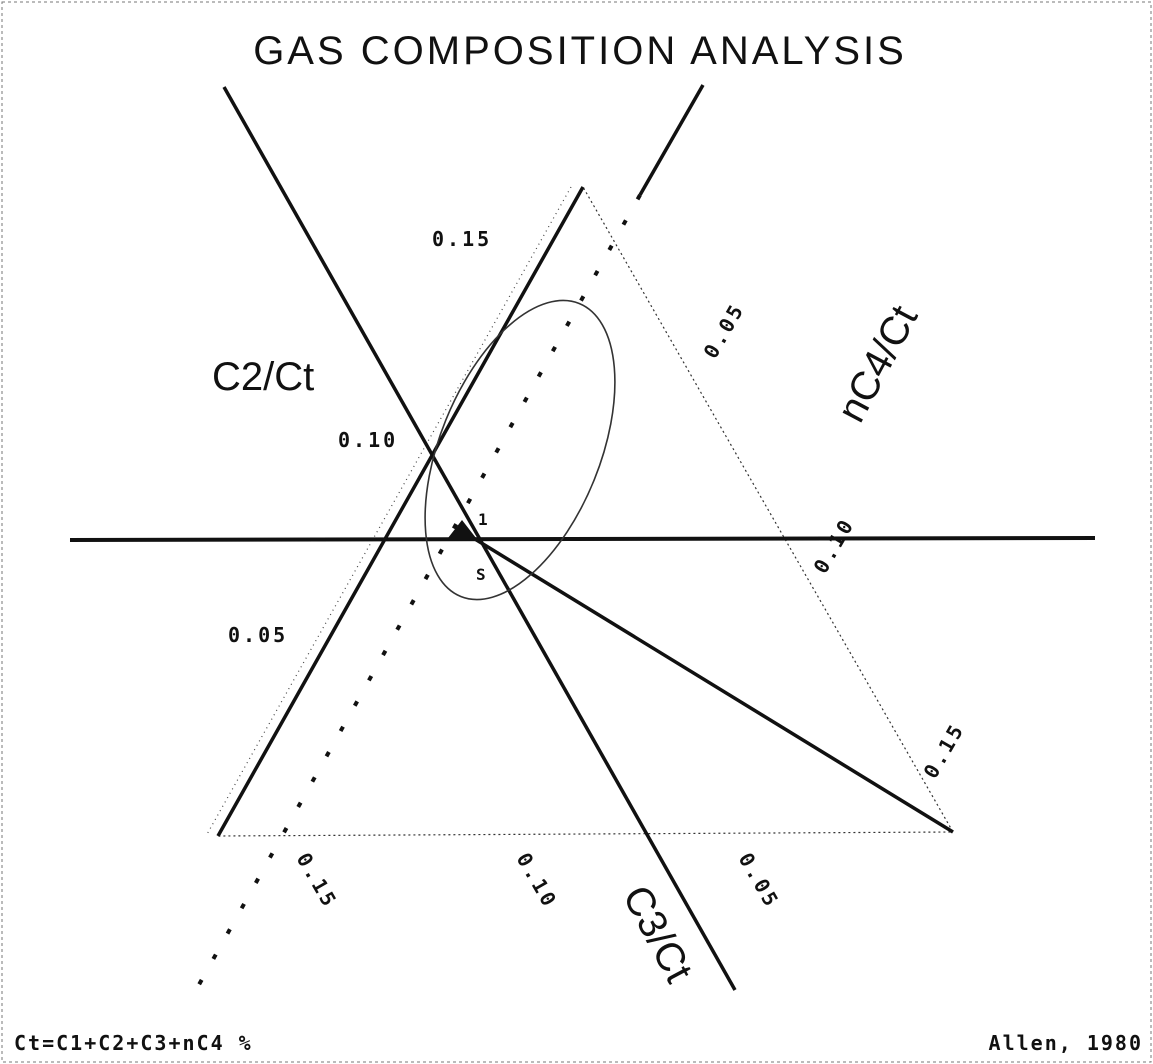  Describe the element at coordinates (520, 450) in the screenshot. I see `ellipse` at that location.